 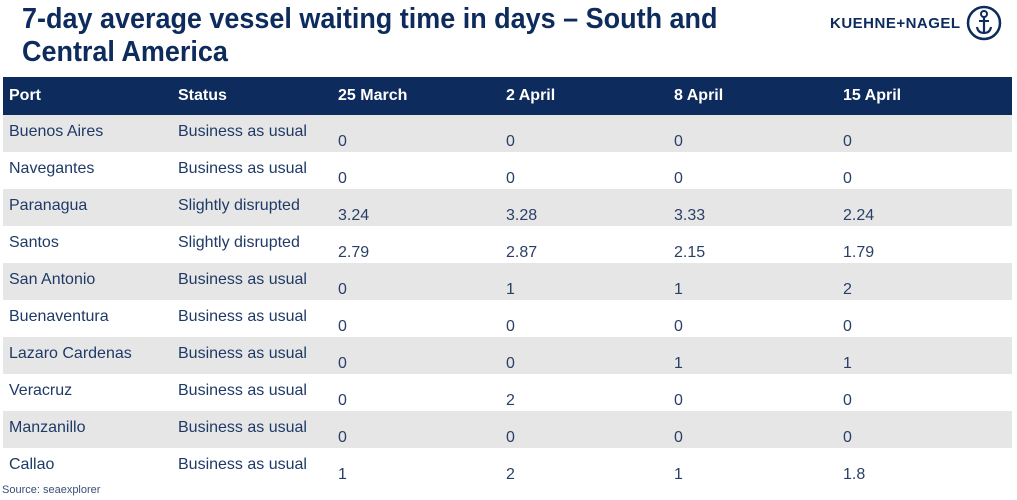 I want to click on value-cell: 3.33, so click(x=752, y=207).